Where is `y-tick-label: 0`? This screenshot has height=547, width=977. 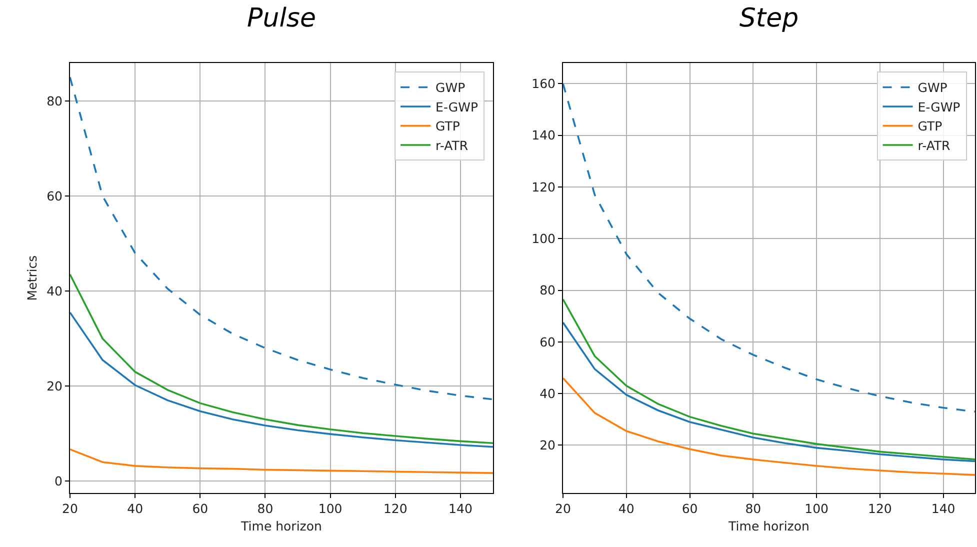 y-tick-label: 0 is located at coordinates (58, 480).